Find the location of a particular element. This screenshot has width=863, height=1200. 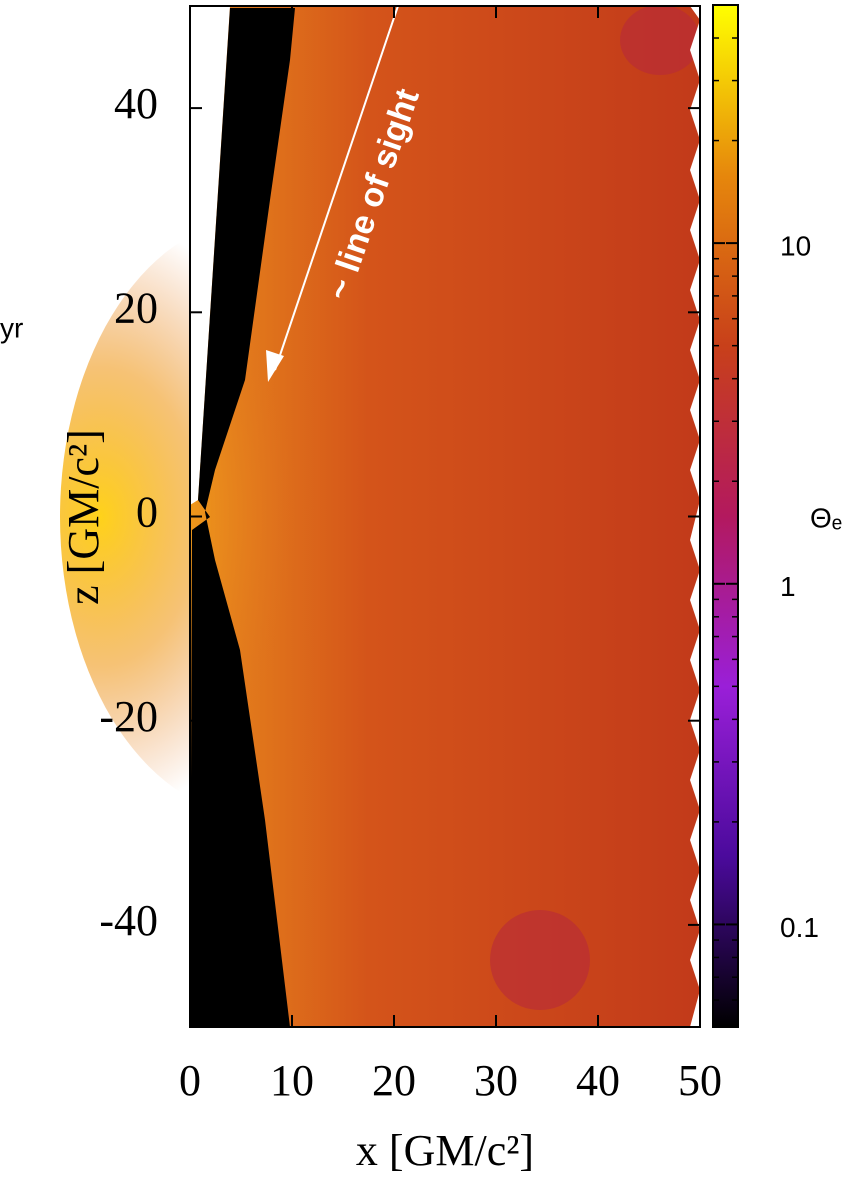

x-tick-label: 40 is located at coordinates (598, 1080).